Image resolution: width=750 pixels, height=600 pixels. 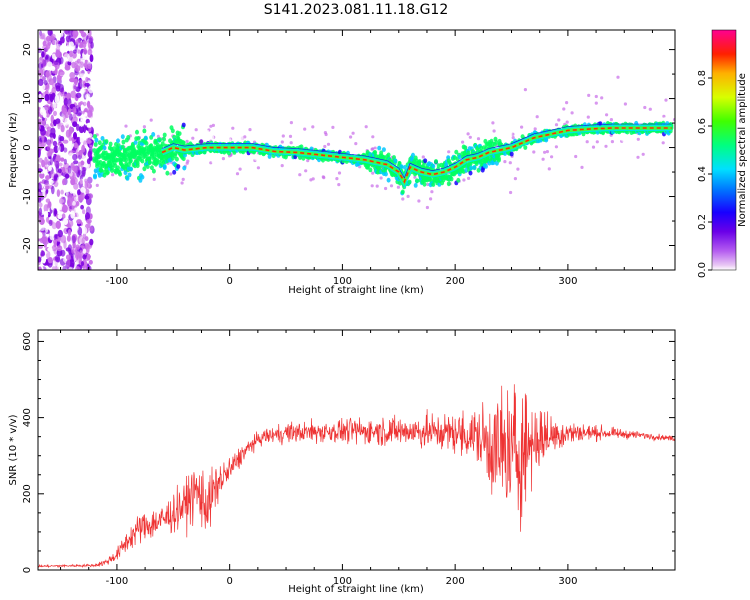 I want to click on colorbar-ticks: 0.0 0.2 0.4 0.6 0.8, so click(x=704, y=174).